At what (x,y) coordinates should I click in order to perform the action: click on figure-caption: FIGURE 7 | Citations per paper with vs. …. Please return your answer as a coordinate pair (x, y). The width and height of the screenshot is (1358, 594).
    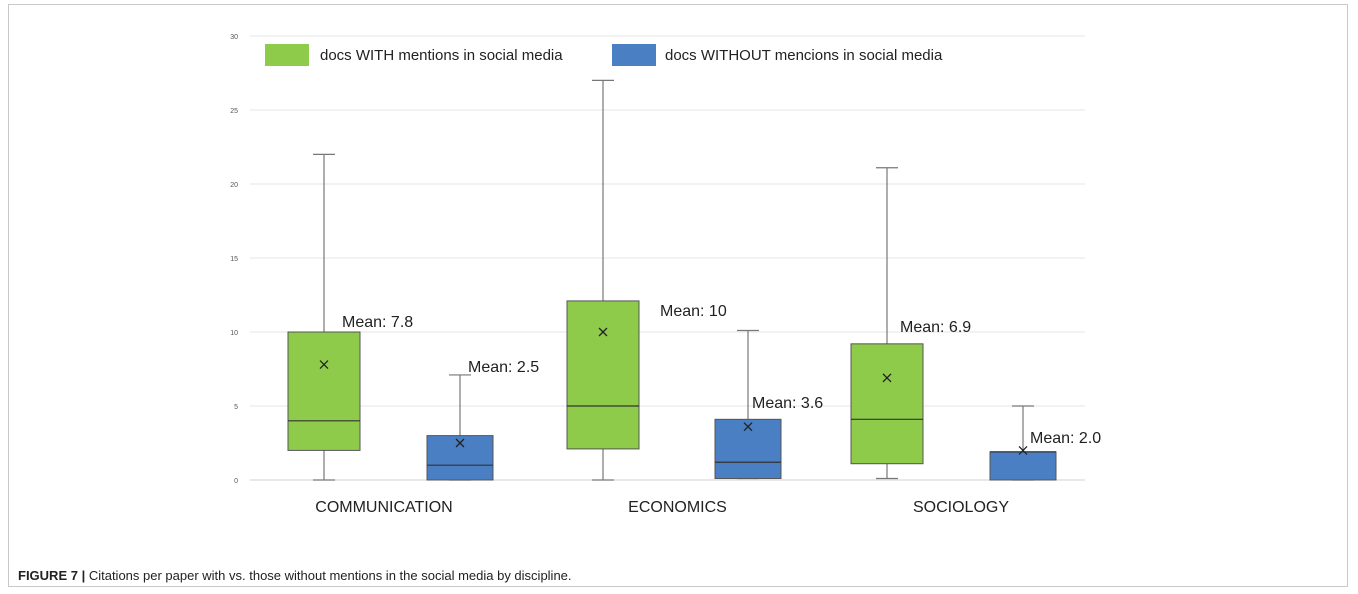
    Looking at the image, I should click on (295, 575).